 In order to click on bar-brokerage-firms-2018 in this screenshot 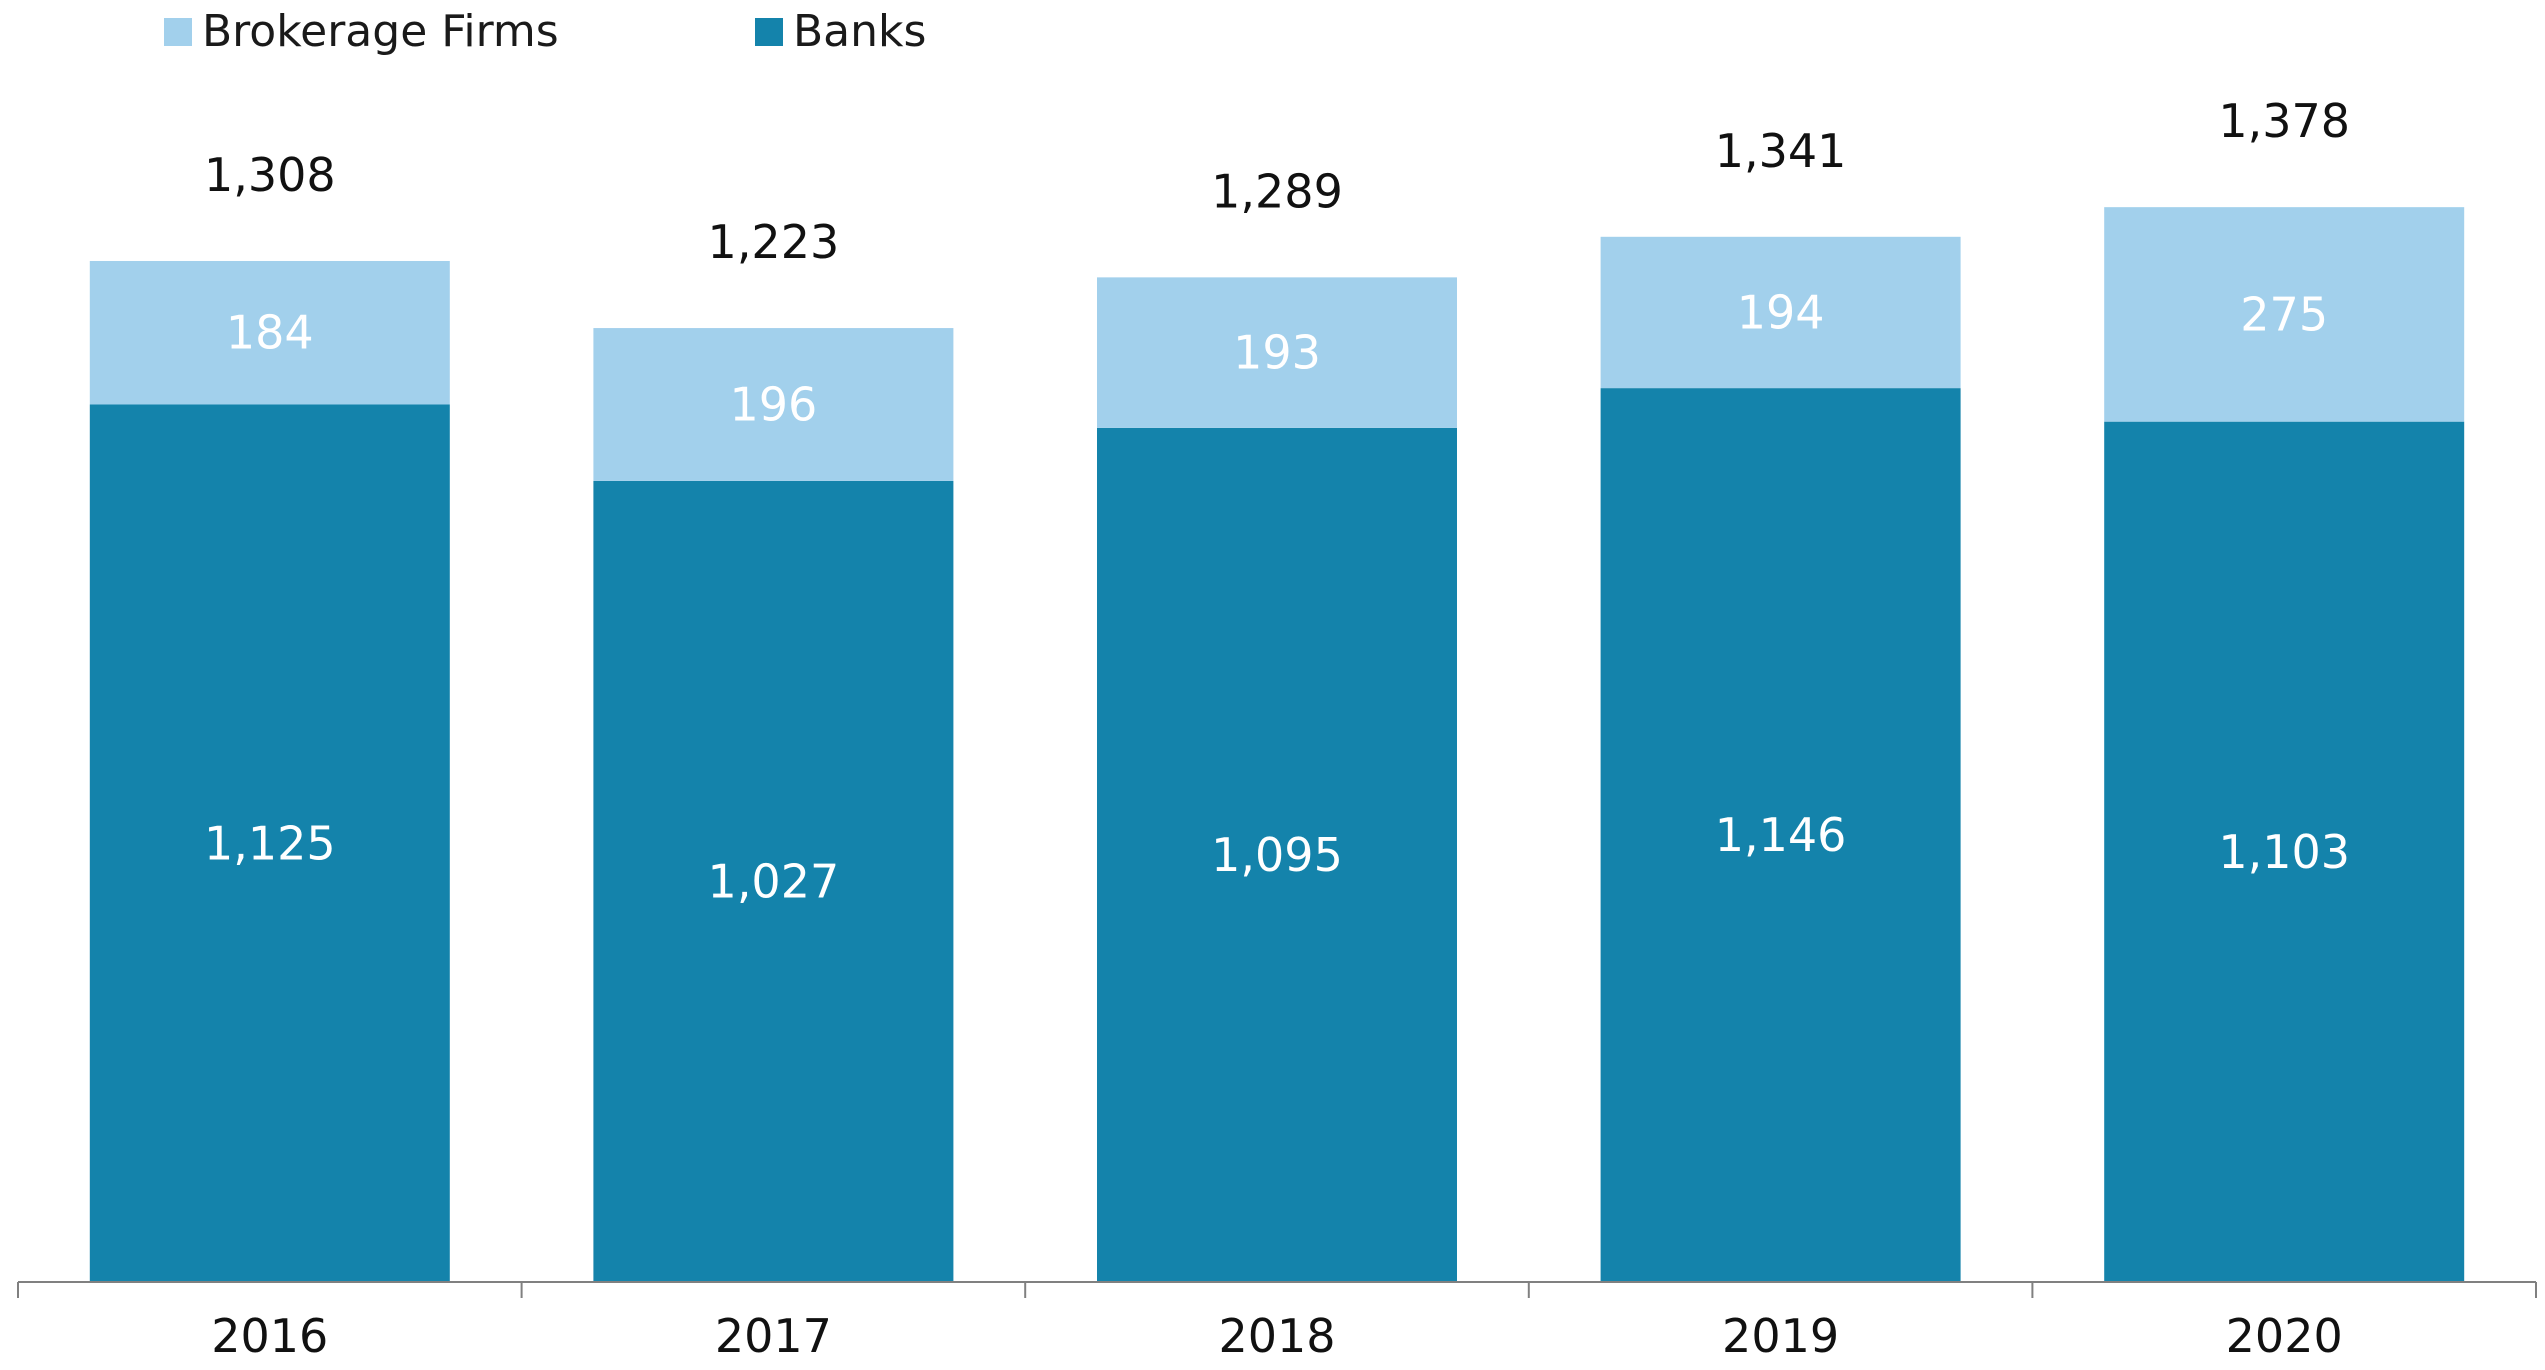, I will do `click(1277, 352)`.